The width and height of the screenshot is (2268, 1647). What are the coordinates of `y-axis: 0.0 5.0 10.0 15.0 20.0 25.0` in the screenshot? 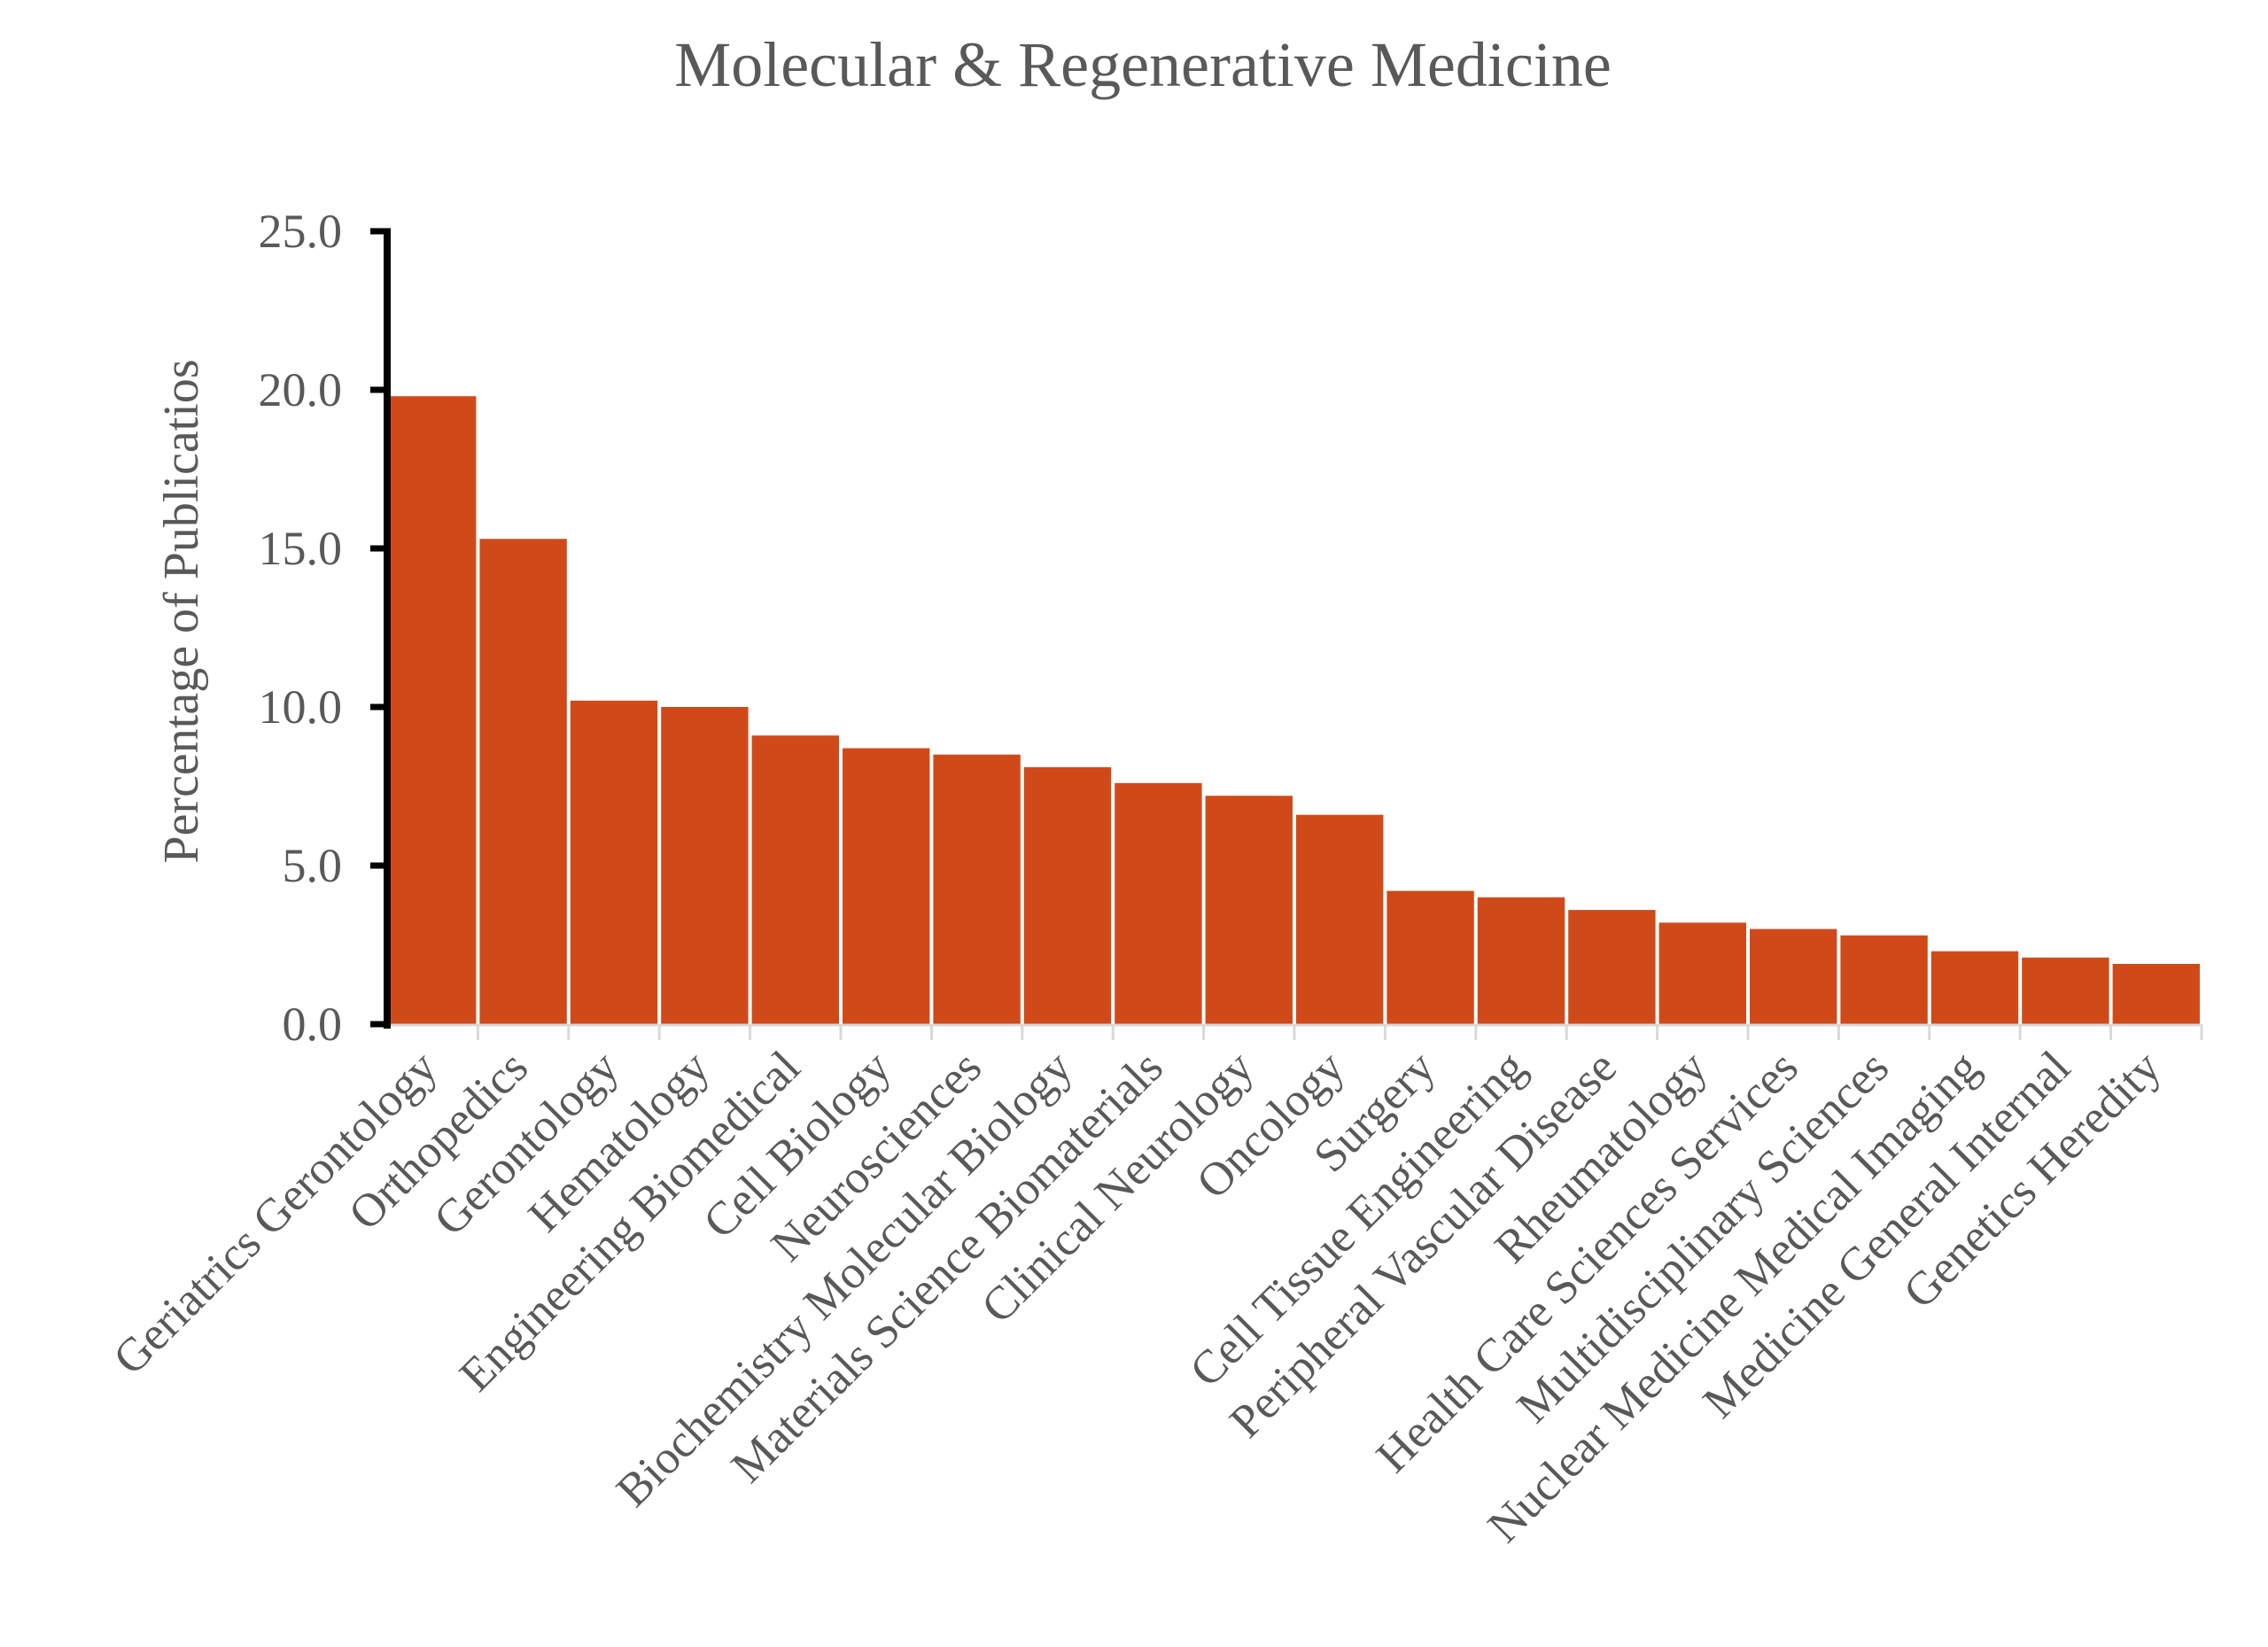 It's located at (325, 628).